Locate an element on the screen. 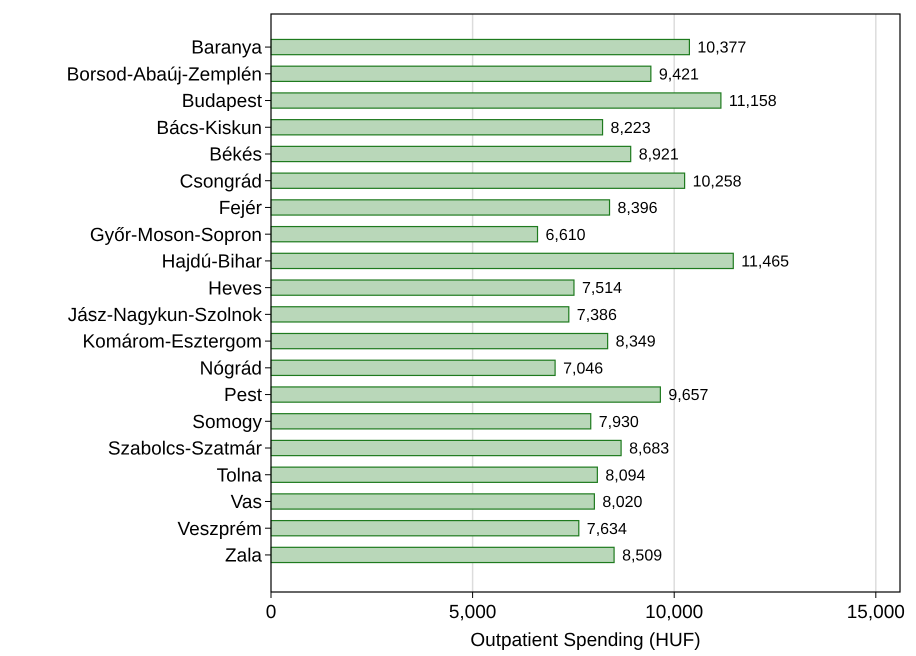 This screenshot has width=916, height=656. data-label: 9,421 is located at coordinates (678, 75).